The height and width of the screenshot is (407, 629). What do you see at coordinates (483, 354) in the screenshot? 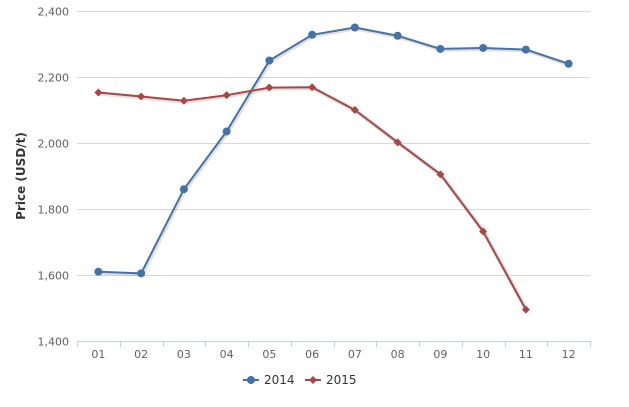
I see `x-tick-label: 10` at bounding box center [483, 354].